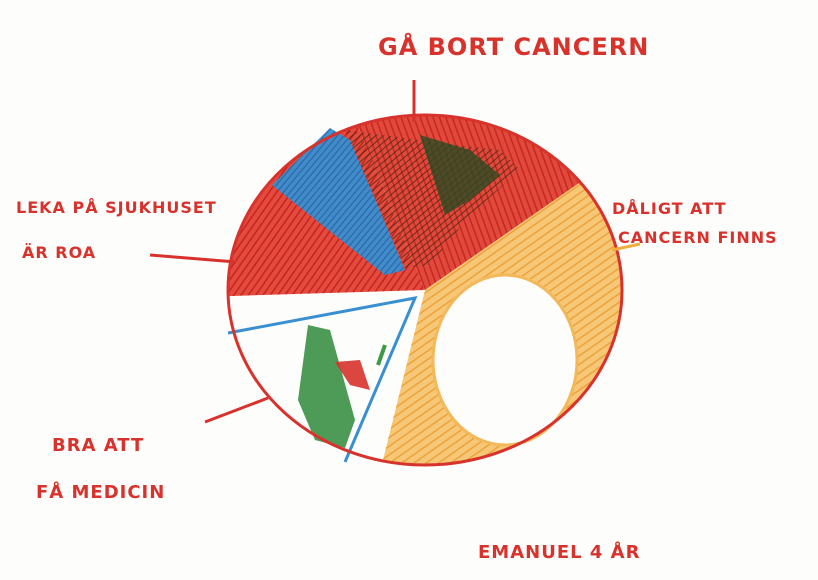  What do you see at coordinates (505, 360) in the screenshot?
I see `inner-highlight` at bounding box center [505, 360].